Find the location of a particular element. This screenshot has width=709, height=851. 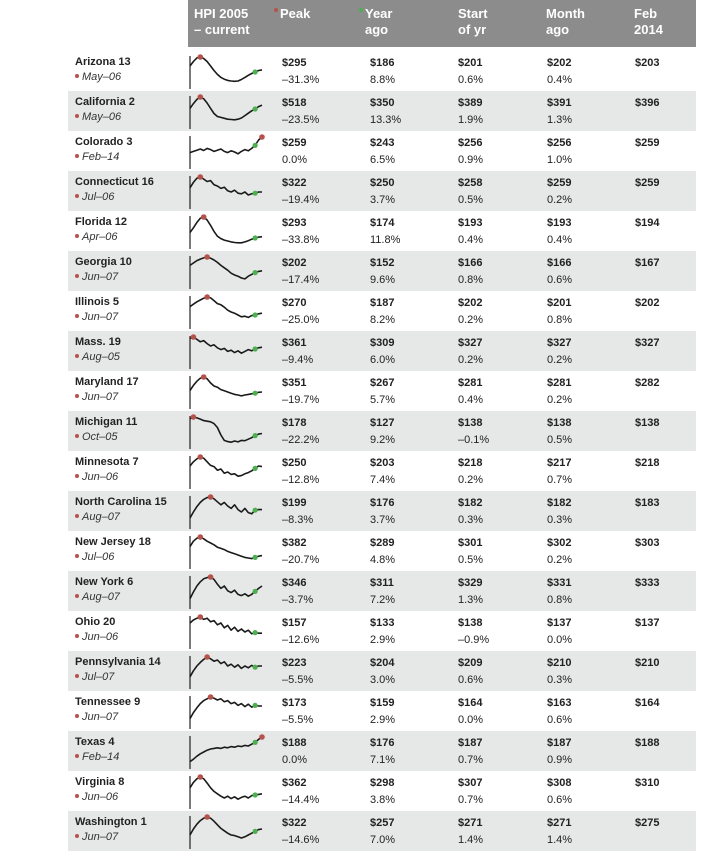

state-name: Virginia 8 is located at coordinates (100, 782).